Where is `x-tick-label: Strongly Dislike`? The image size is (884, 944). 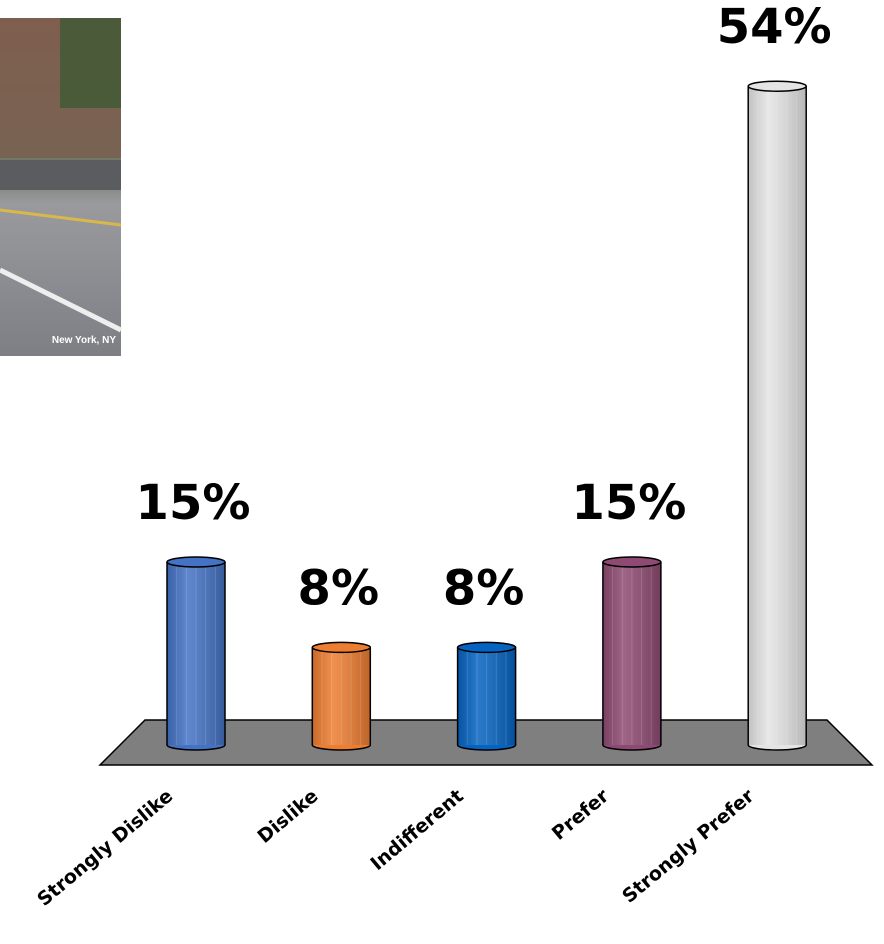
x-tick-label: Strongly Dislike is located at coordinates (105, 848).